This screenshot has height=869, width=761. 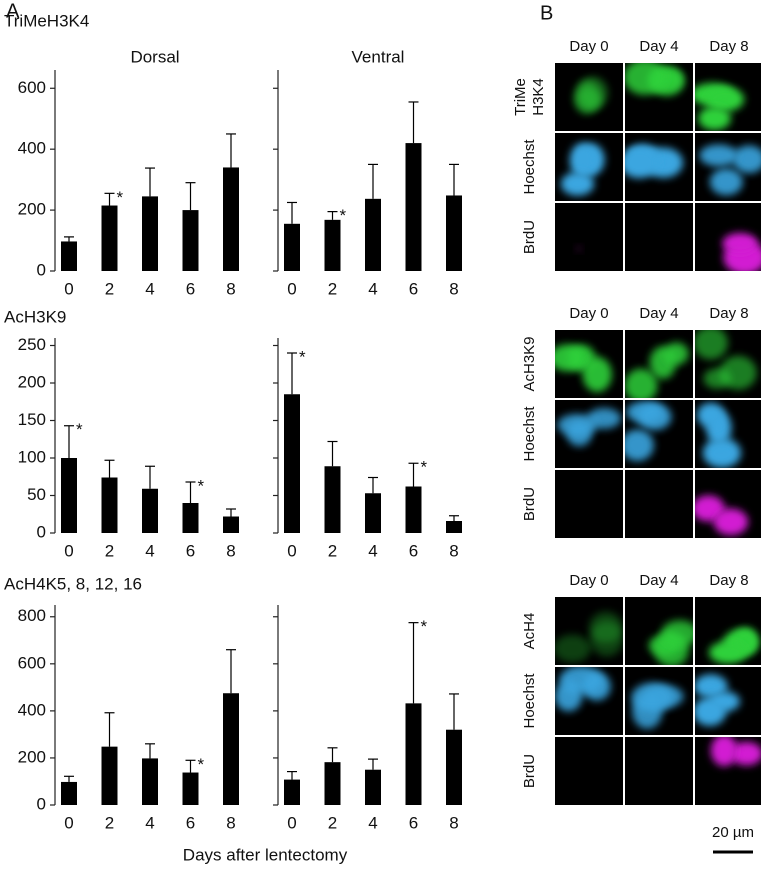 What do you see at coordinates (32, 615) in the screenshot?
I see `y-tick-label: 800` at bounding box center [32, 615].